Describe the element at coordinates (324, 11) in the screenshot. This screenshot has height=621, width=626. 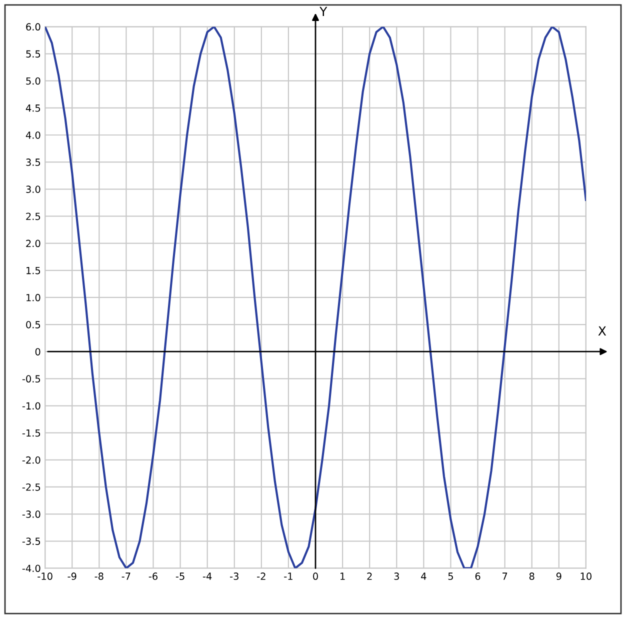
I see `y-axis-title: Y` at that location.